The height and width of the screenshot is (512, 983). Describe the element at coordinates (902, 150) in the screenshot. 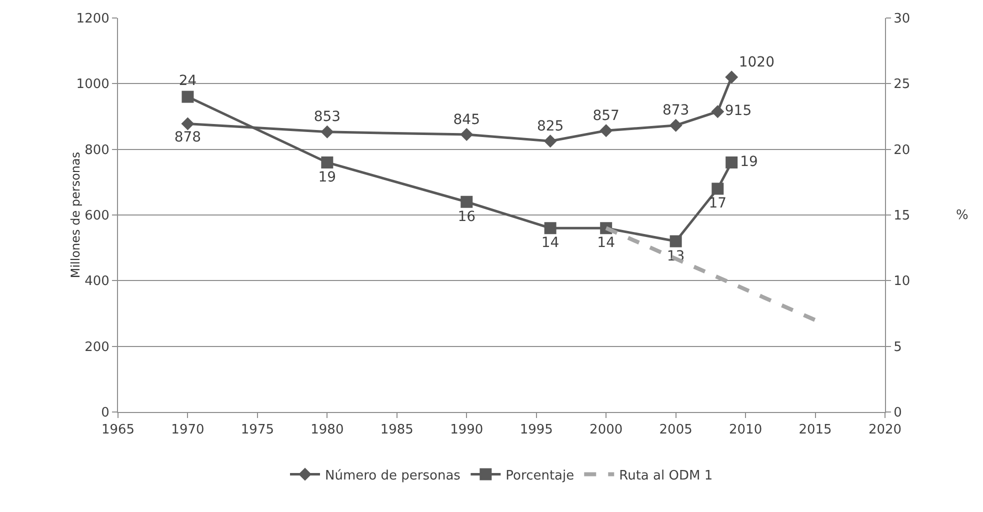

I see `y2-tick-label: 20` at that location.